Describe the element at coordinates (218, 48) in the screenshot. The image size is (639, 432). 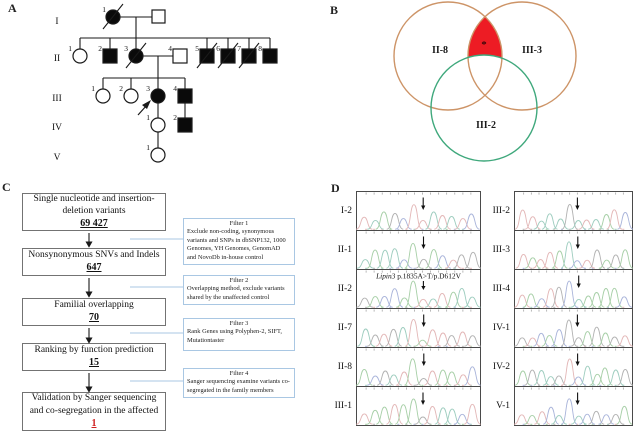
I see `individual-number: 6` at that location.